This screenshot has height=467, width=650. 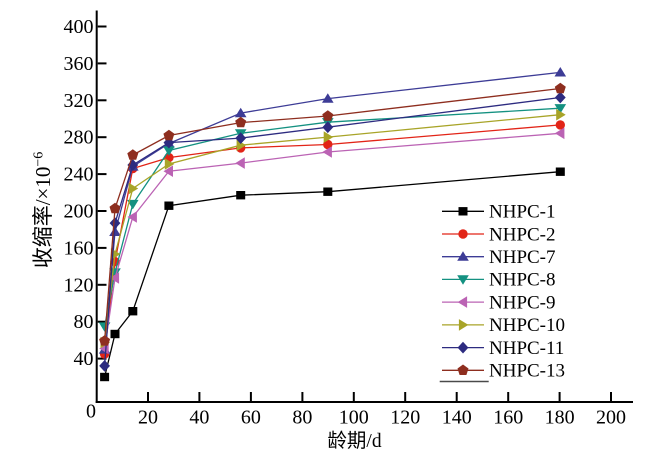 What do you see at coordinates (522, 280) in the screenshot?
I see `svg-text: NHPC-8` at bounding box center [522, 280].